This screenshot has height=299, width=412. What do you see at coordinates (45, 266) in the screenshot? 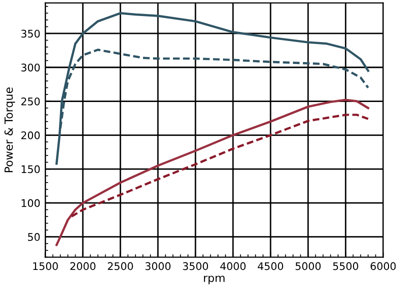
I see `x-tick-label: 1500` at bounding box center [45, 266].